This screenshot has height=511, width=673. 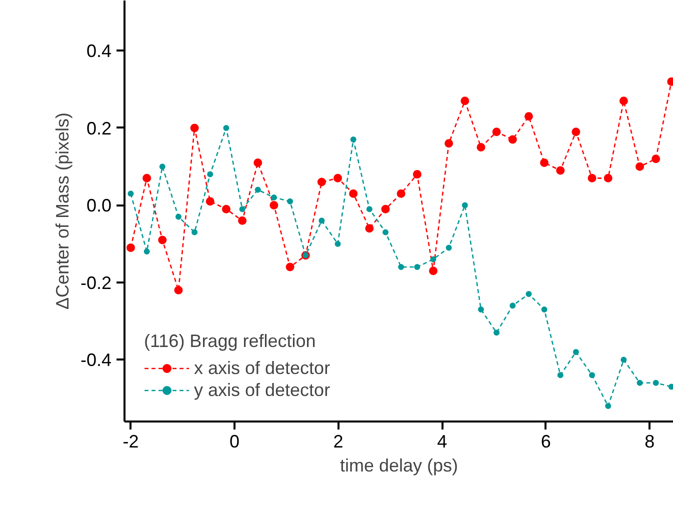 I want to click on legend-label: y axis of detector, so click(x=262, y=390).